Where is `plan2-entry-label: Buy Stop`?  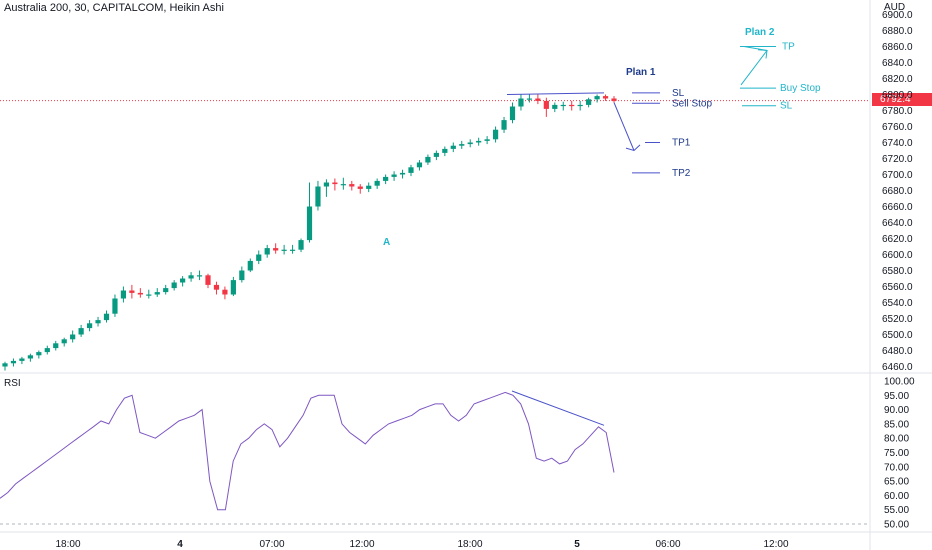 plan2-entry-label: Buy Stop is located at coordinates (800, 88).